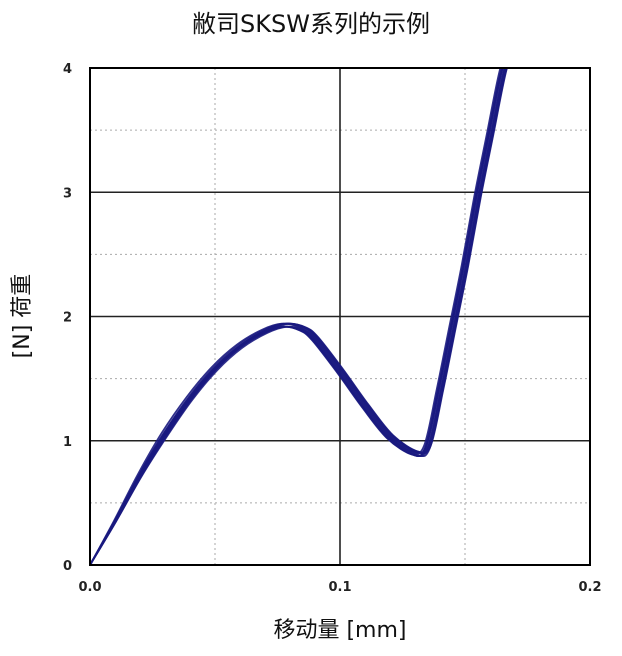 Image resolution: width=622 pixels, height=656 pixels. I want to click on x-tick-label: 0.2, so click(589, 587).